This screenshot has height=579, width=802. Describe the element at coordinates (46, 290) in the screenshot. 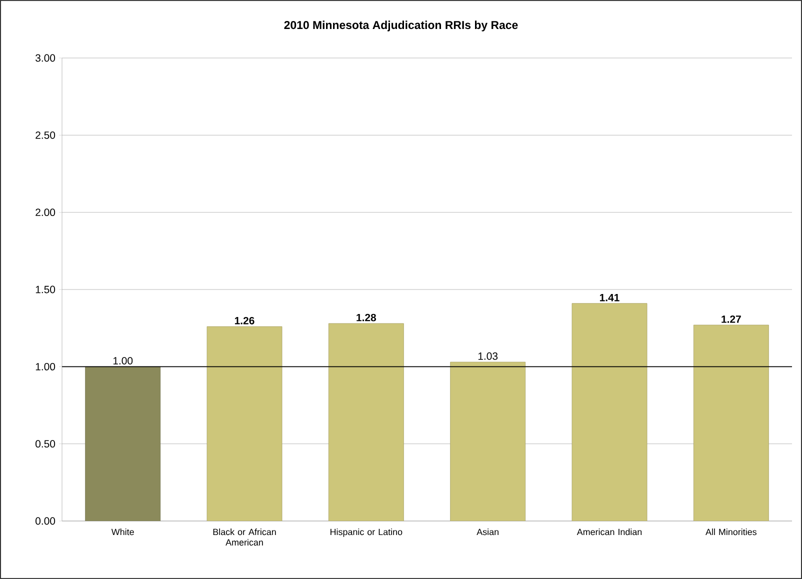

I see `y-tick-label: 1.50` at that location.